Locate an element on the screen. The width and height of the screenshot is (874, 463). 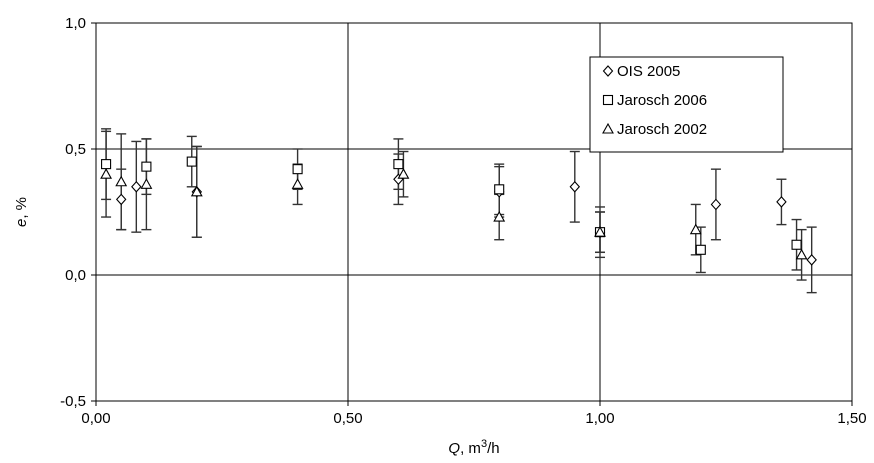
legend-box is located at coordinates (686, 104).